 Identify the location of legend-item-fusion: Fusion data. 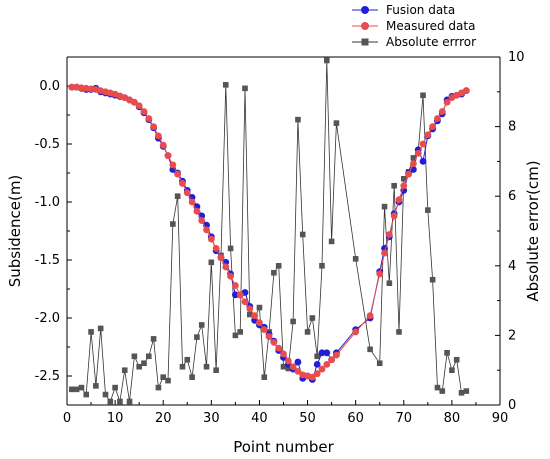
(403, 10).